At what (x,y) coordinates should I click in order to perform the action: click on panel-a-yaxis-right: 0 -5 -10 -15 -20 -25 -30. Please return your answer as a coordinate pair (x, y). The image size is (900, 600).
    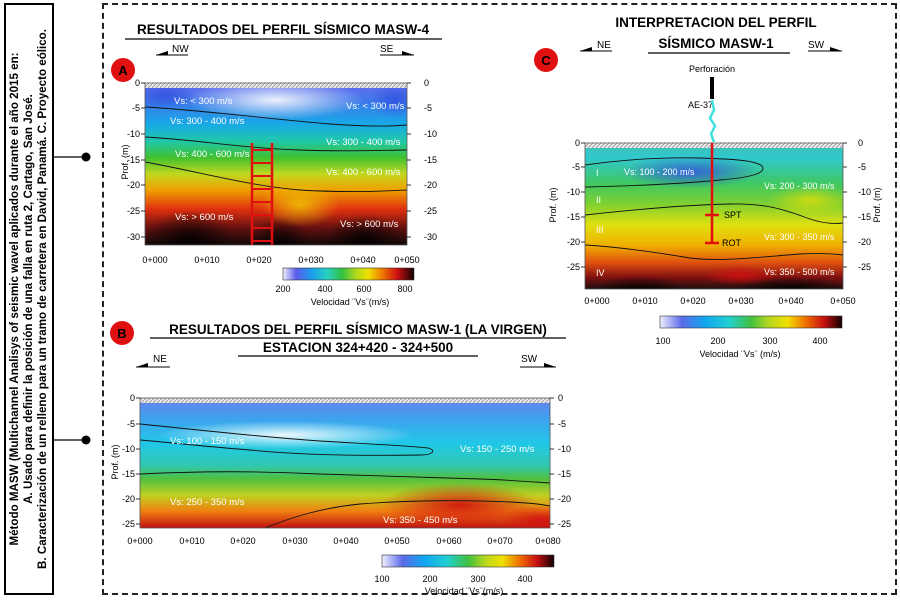
    Looking at the image, I should click on (430, 160).